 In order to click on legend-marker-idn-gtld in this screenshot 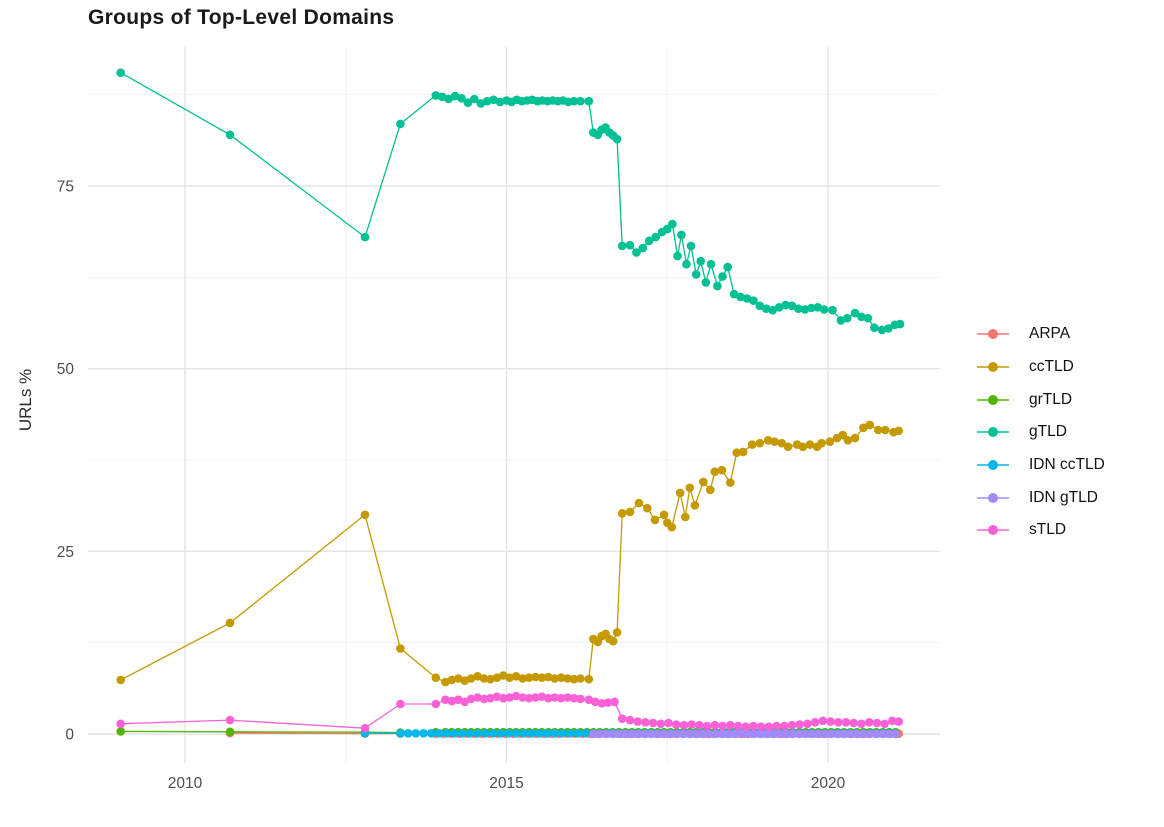, I will do `click(993, 497)`.